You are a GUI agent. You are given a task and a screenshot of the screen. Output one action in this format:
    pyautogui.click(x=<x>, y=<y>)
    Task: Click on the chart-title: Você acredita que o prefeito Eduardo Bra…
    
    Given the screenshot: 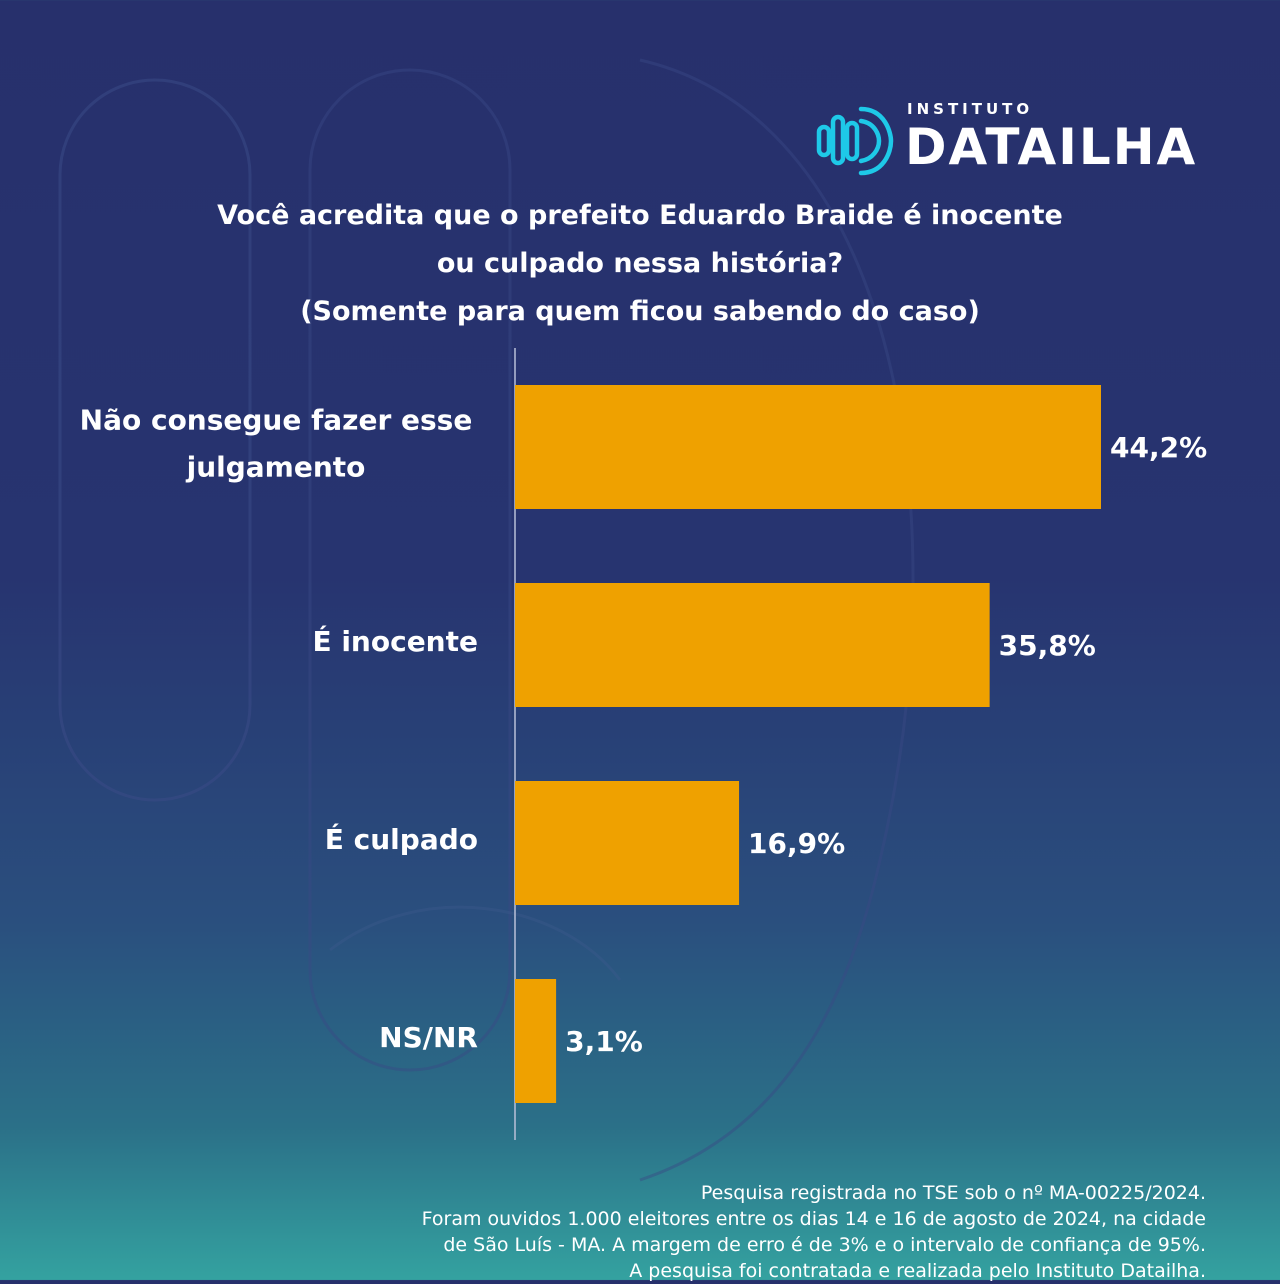 What is the action you would take?
    pyautogui.click(x=640, y=264)
    